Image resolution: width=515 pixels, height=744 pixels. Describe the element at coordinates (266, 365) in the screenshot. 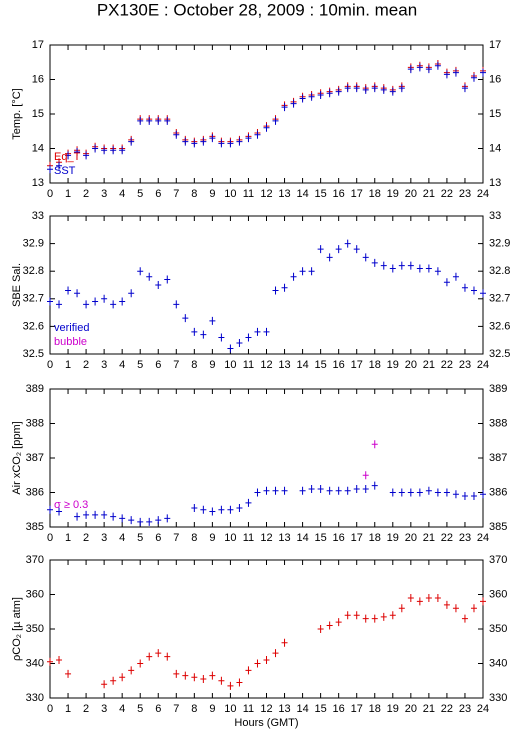

I see `x-tick-label: 12` at that location.